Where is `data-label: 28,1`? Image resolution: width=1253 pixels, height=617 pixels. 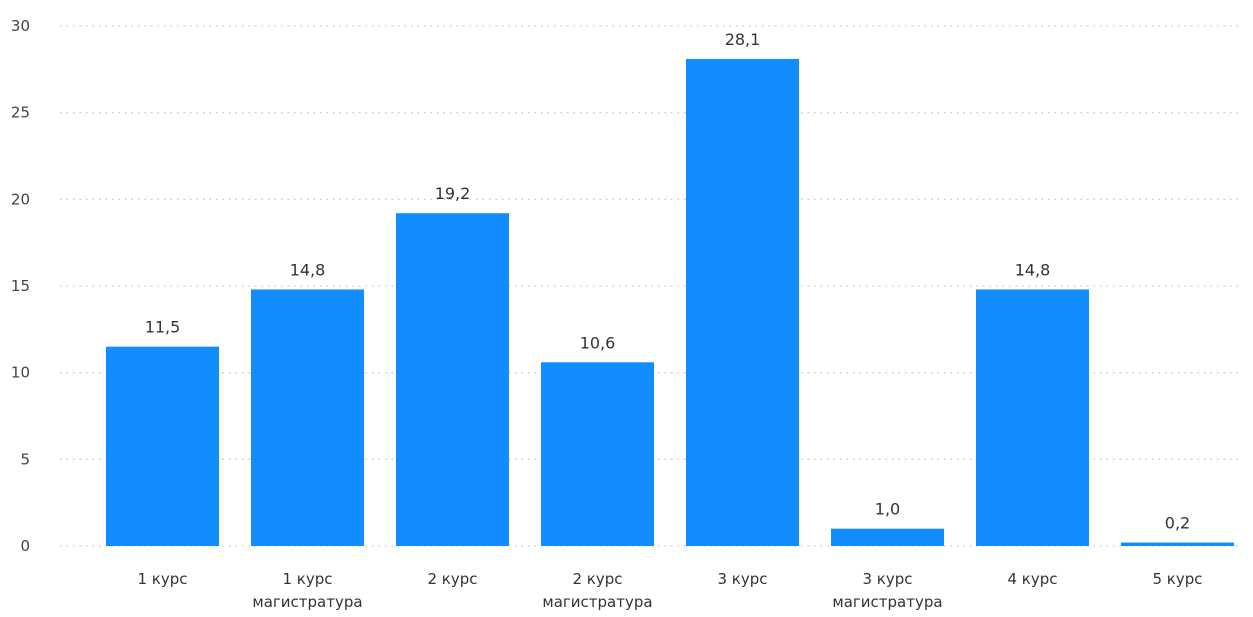 data-label: 28,1 is located at coordinates (743, 39).